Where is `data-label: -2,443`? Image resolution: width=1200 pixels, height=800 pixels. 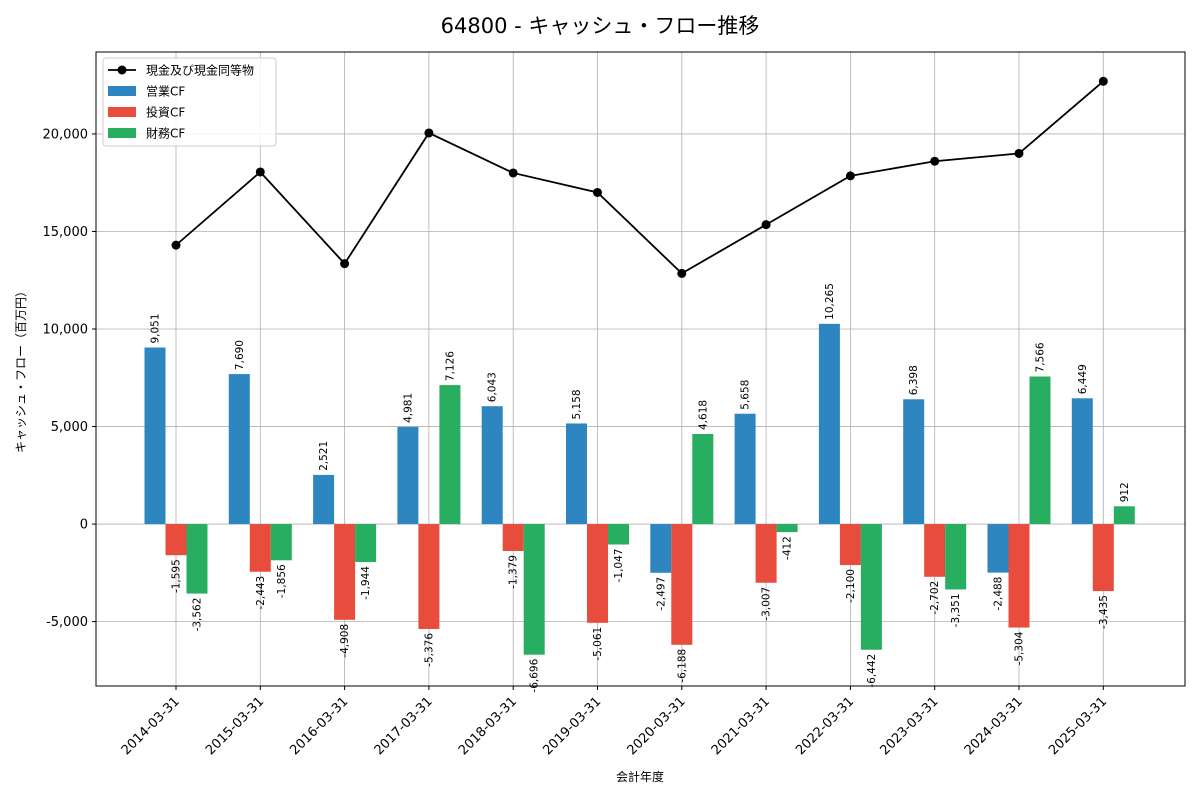
data-label: -2,443 is located at coordinates (261, 593).